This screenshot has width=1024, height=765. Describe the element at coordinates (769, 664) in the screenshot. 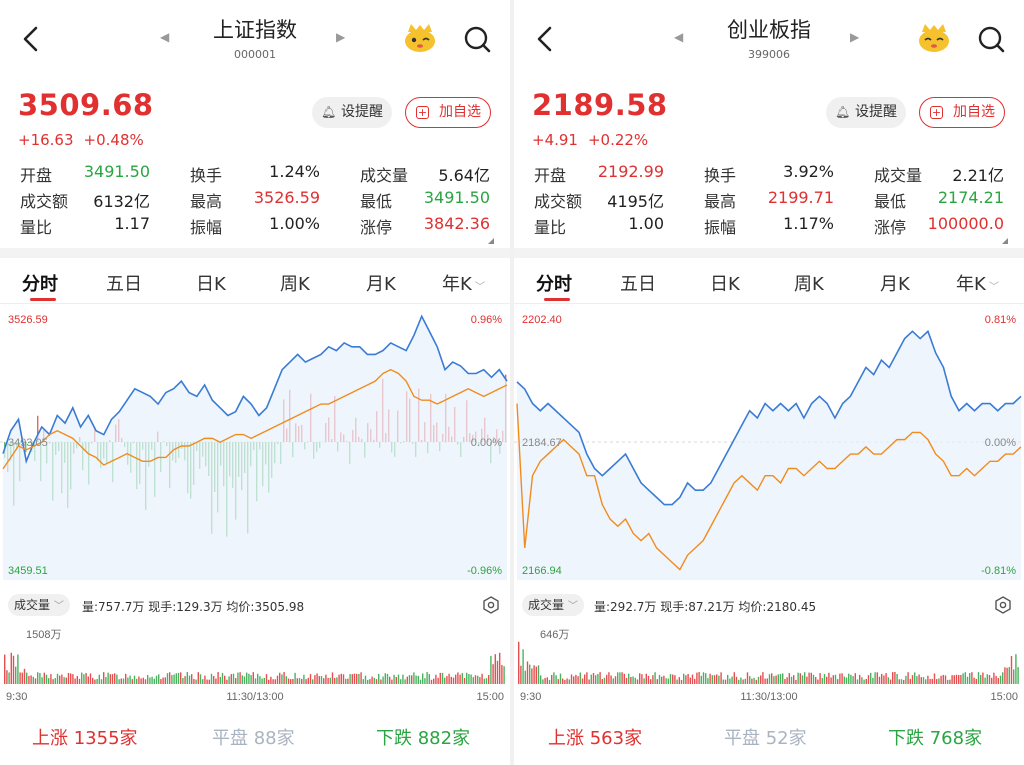

I see `volume-chart: 646万 9:30 11:30/13:00 15:00` at that location.